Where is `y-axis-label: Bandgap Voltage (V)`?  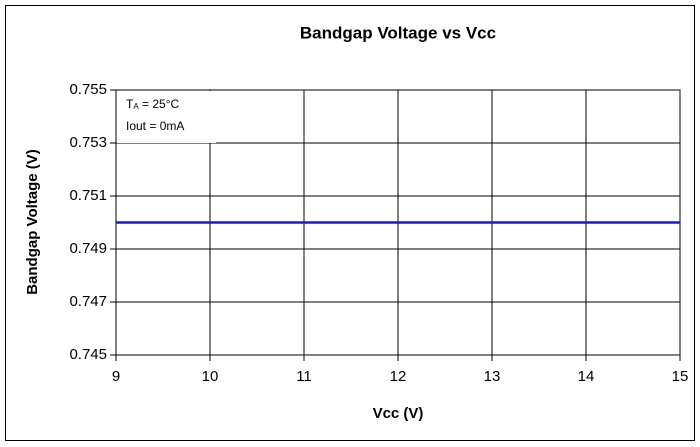
y-axis-label: Bandgap Voltage (V) is located at coordinates (32, 222).